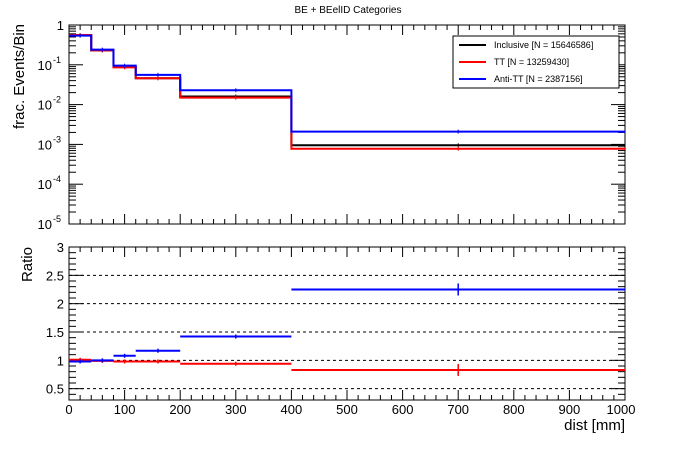 The width and height of the screenshot is (696, 472). I want to click on x-tick-label: 200, so click(180, 409).